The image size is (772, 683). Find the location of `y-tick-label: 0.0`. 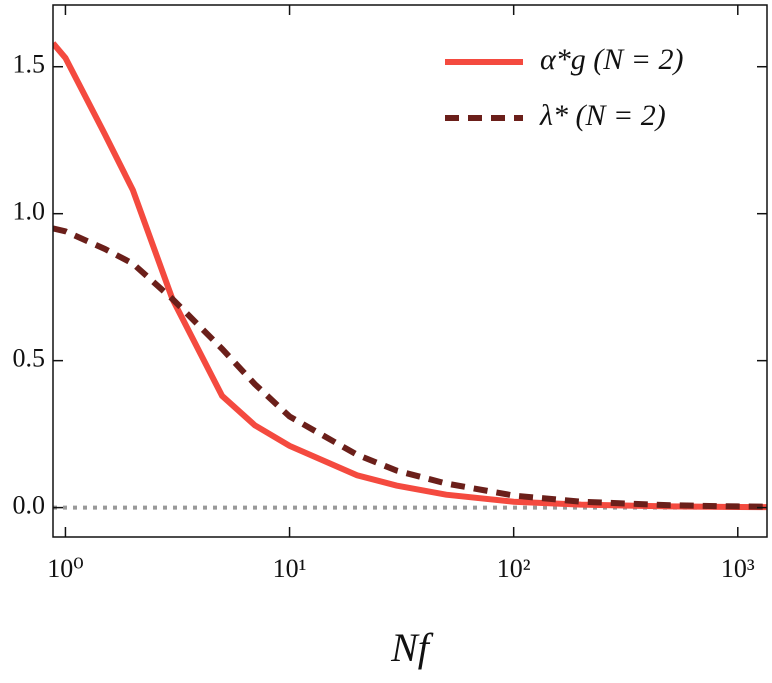

y-tick-label: 0.0 is located at coordinates (29, 505).